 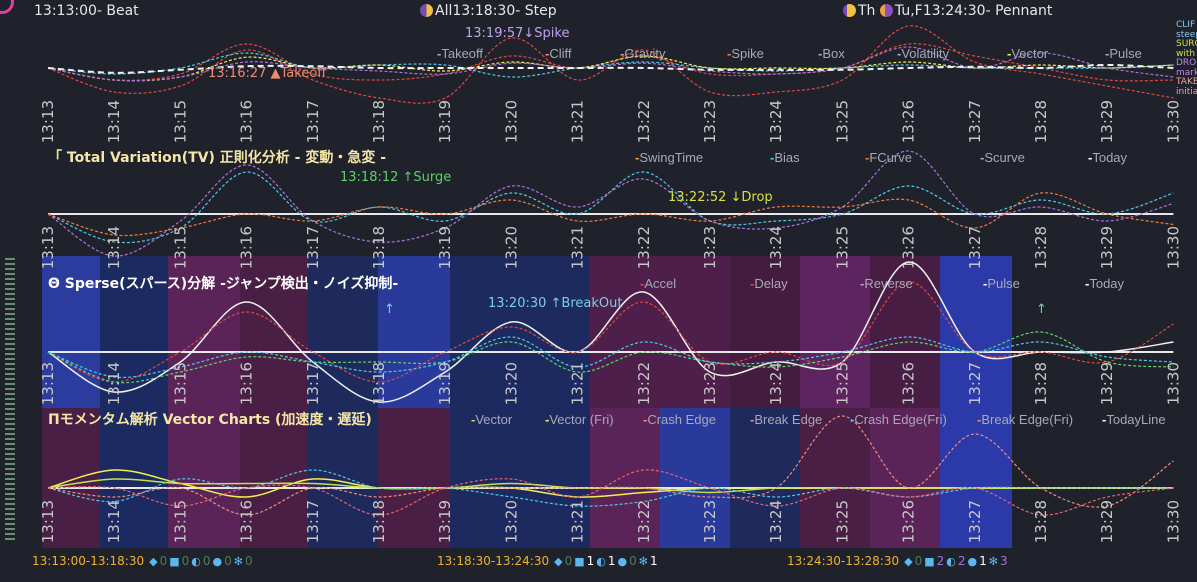 I want to click on header-step-label: All13:18:30- Step, so click(x=496, y=11).